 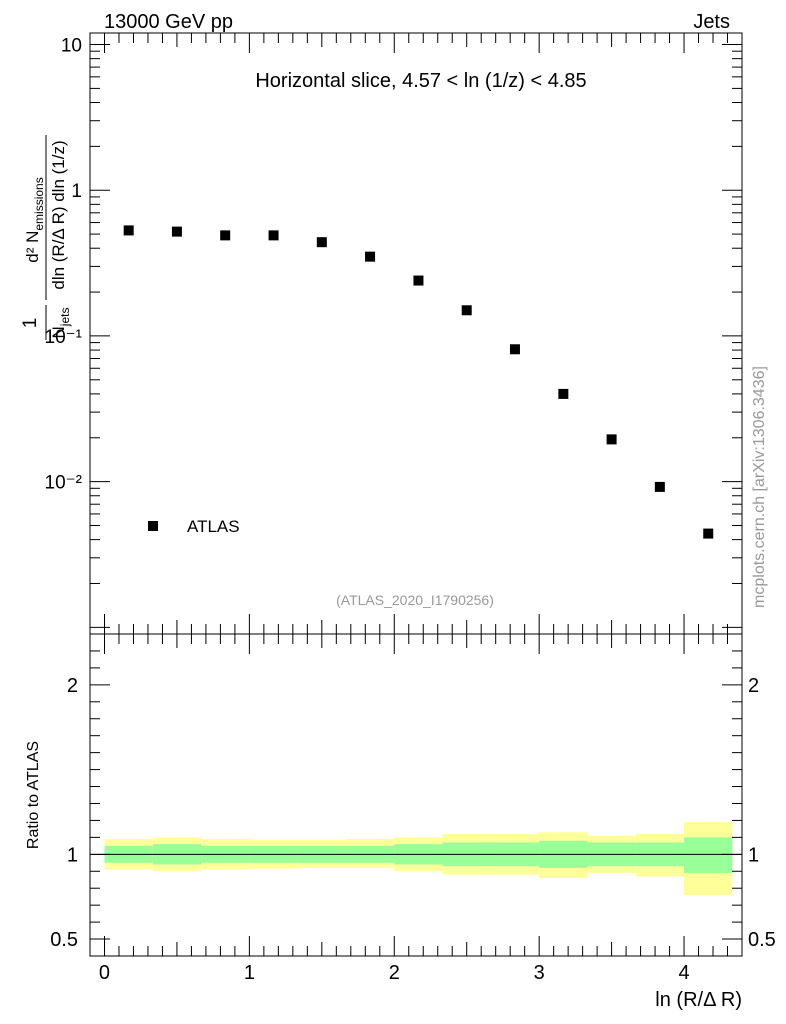 What do you see at coordinates (418, 858) in the screenshot?
I see `ratio-bands` at bounding box center [418, 858].